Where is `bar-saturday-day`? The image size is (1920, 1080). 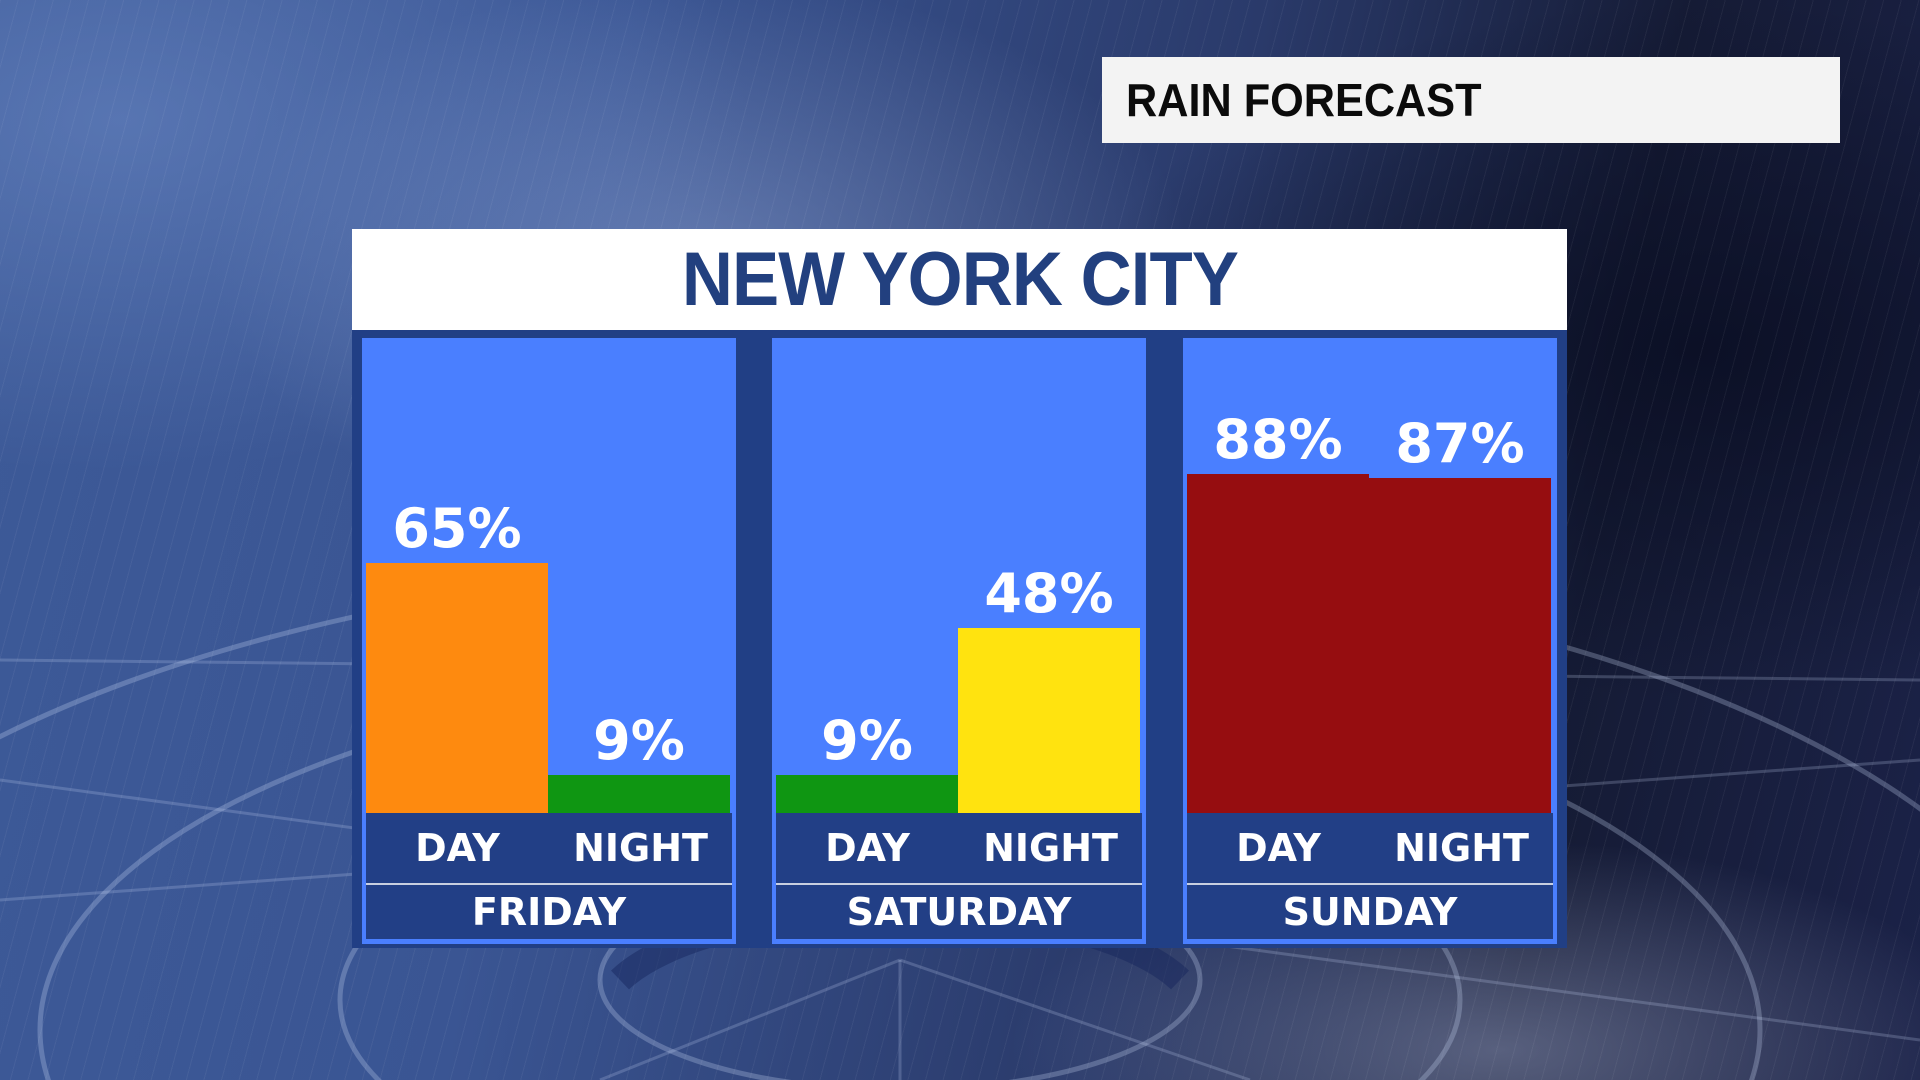 bar-saturday-day is located at coordinates (867, 794).